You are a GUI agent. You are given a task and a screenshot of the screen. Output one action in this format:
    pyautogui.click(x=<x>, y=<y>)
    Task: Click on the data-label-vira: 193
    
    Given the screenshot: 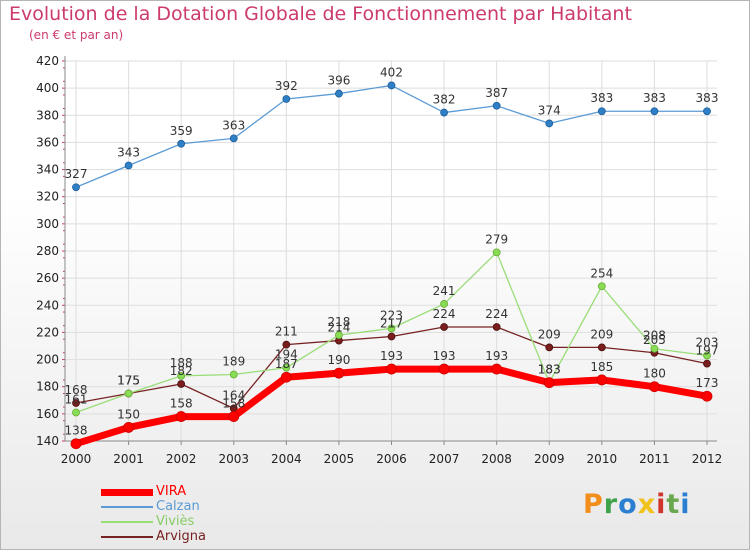 What is the action you would take?
    pyautogui.click(x=391, y=356)
    